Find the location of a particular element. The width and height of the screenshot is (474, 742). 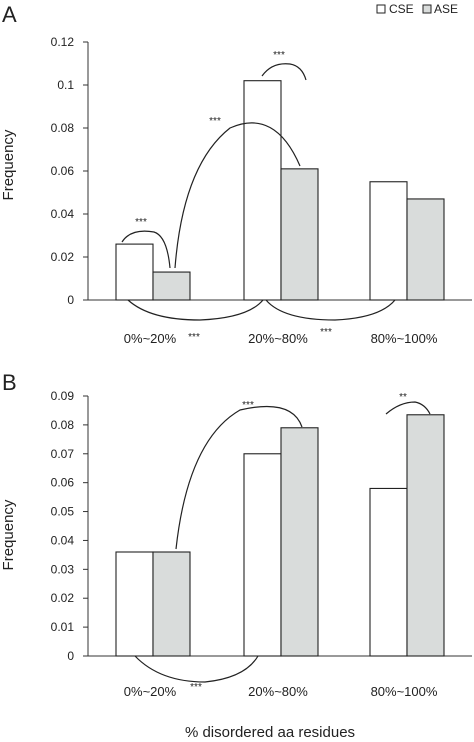

y-tick-label: 0.01 is located at coordinates (63, 627).